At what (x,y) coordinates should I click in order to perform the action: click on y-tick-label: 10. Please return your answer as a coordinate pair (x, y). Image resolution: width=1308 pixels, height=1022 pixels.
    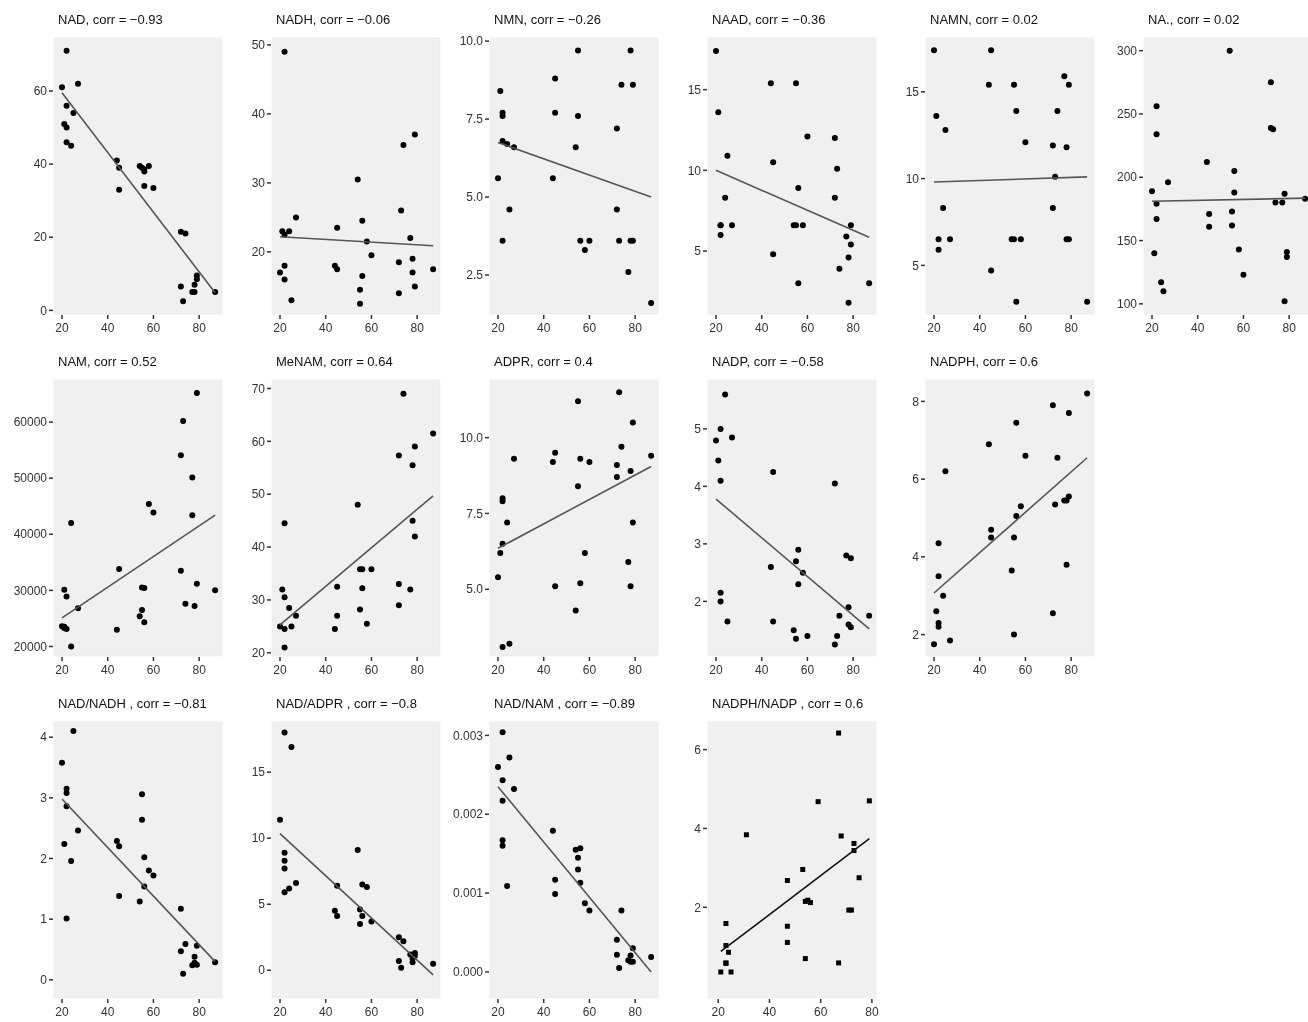
    Looking at the image, I should click on (258, 838).